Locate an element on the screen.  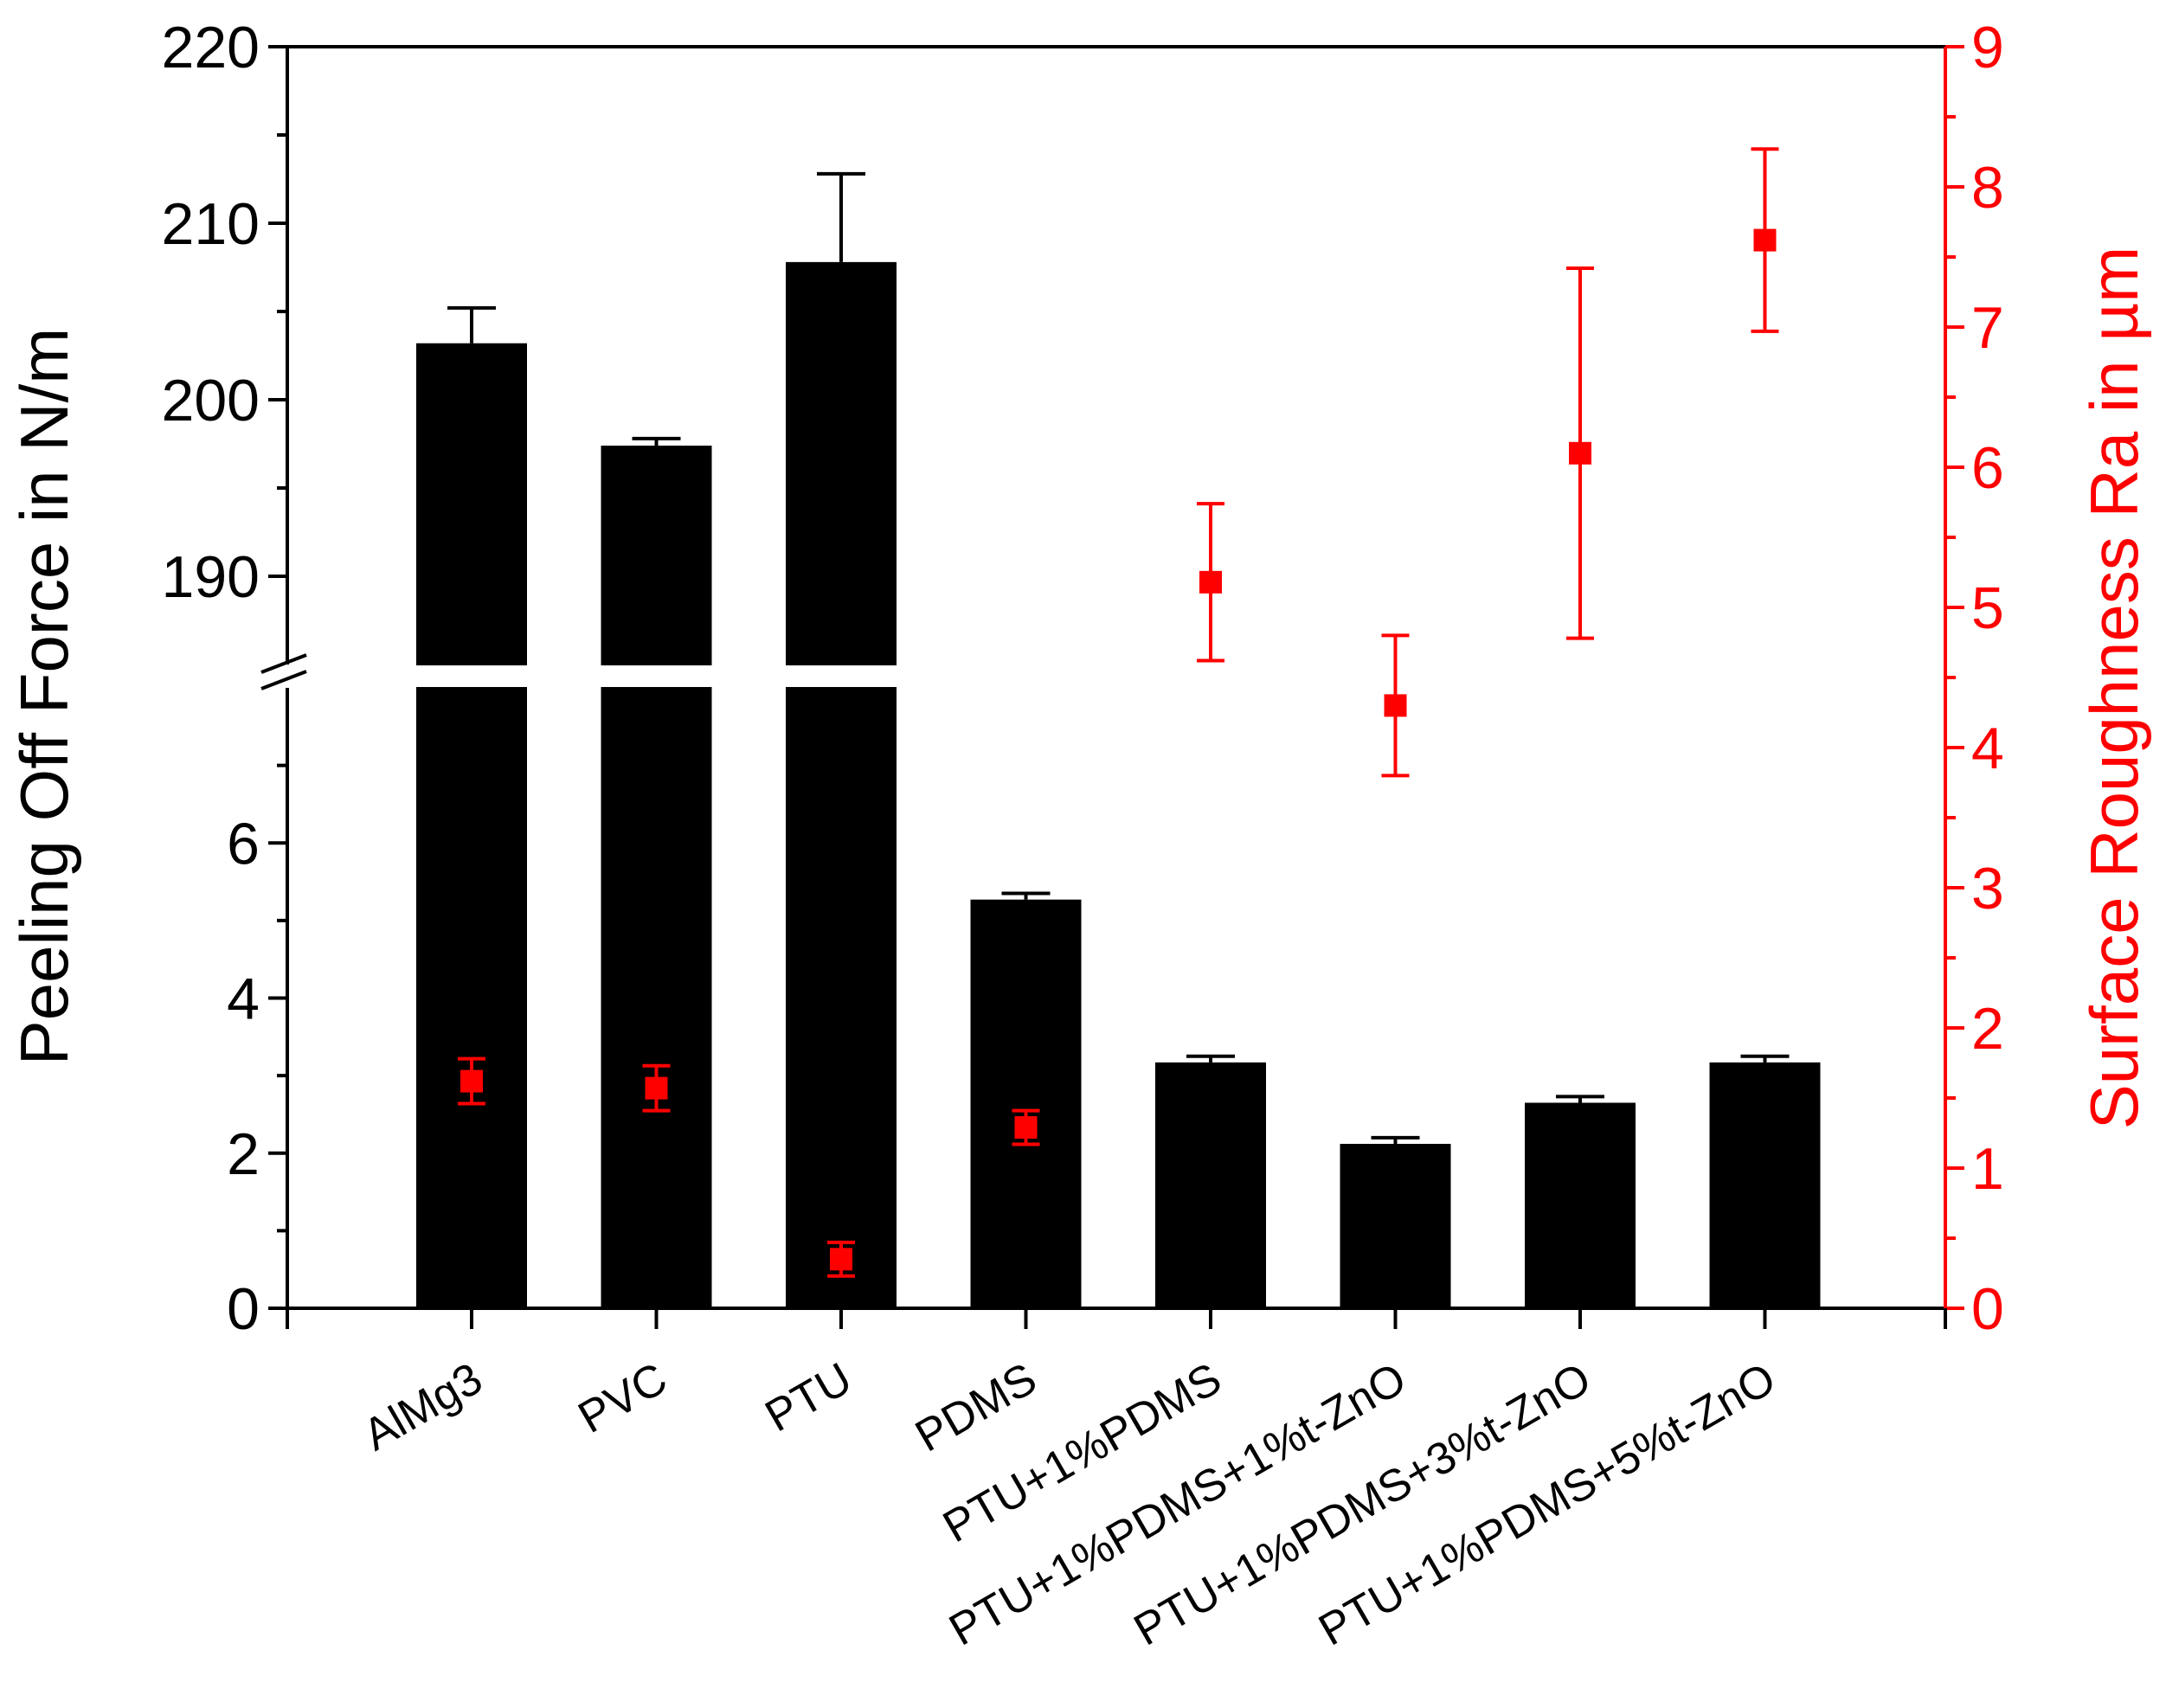
y-tick-label-left: 6 is located at coordinates (243, 843).